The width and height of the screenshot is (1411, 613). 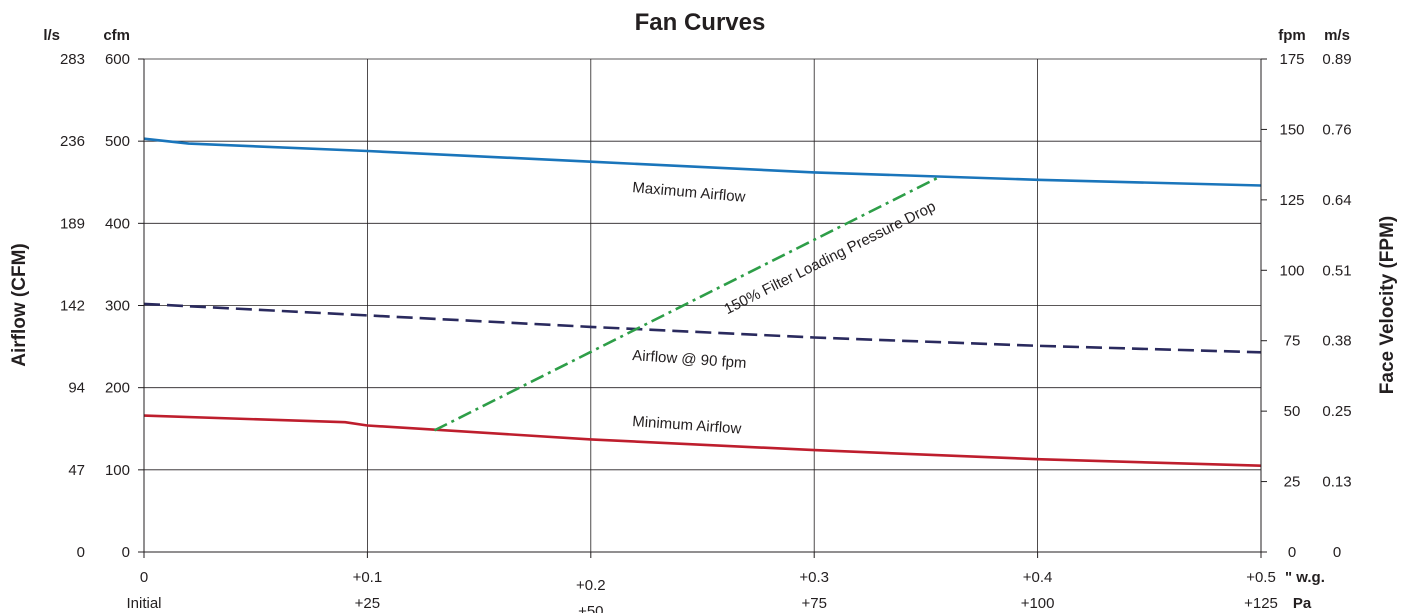 I want to click on chart-title: Fan Curves, so click(x=700, y=22).